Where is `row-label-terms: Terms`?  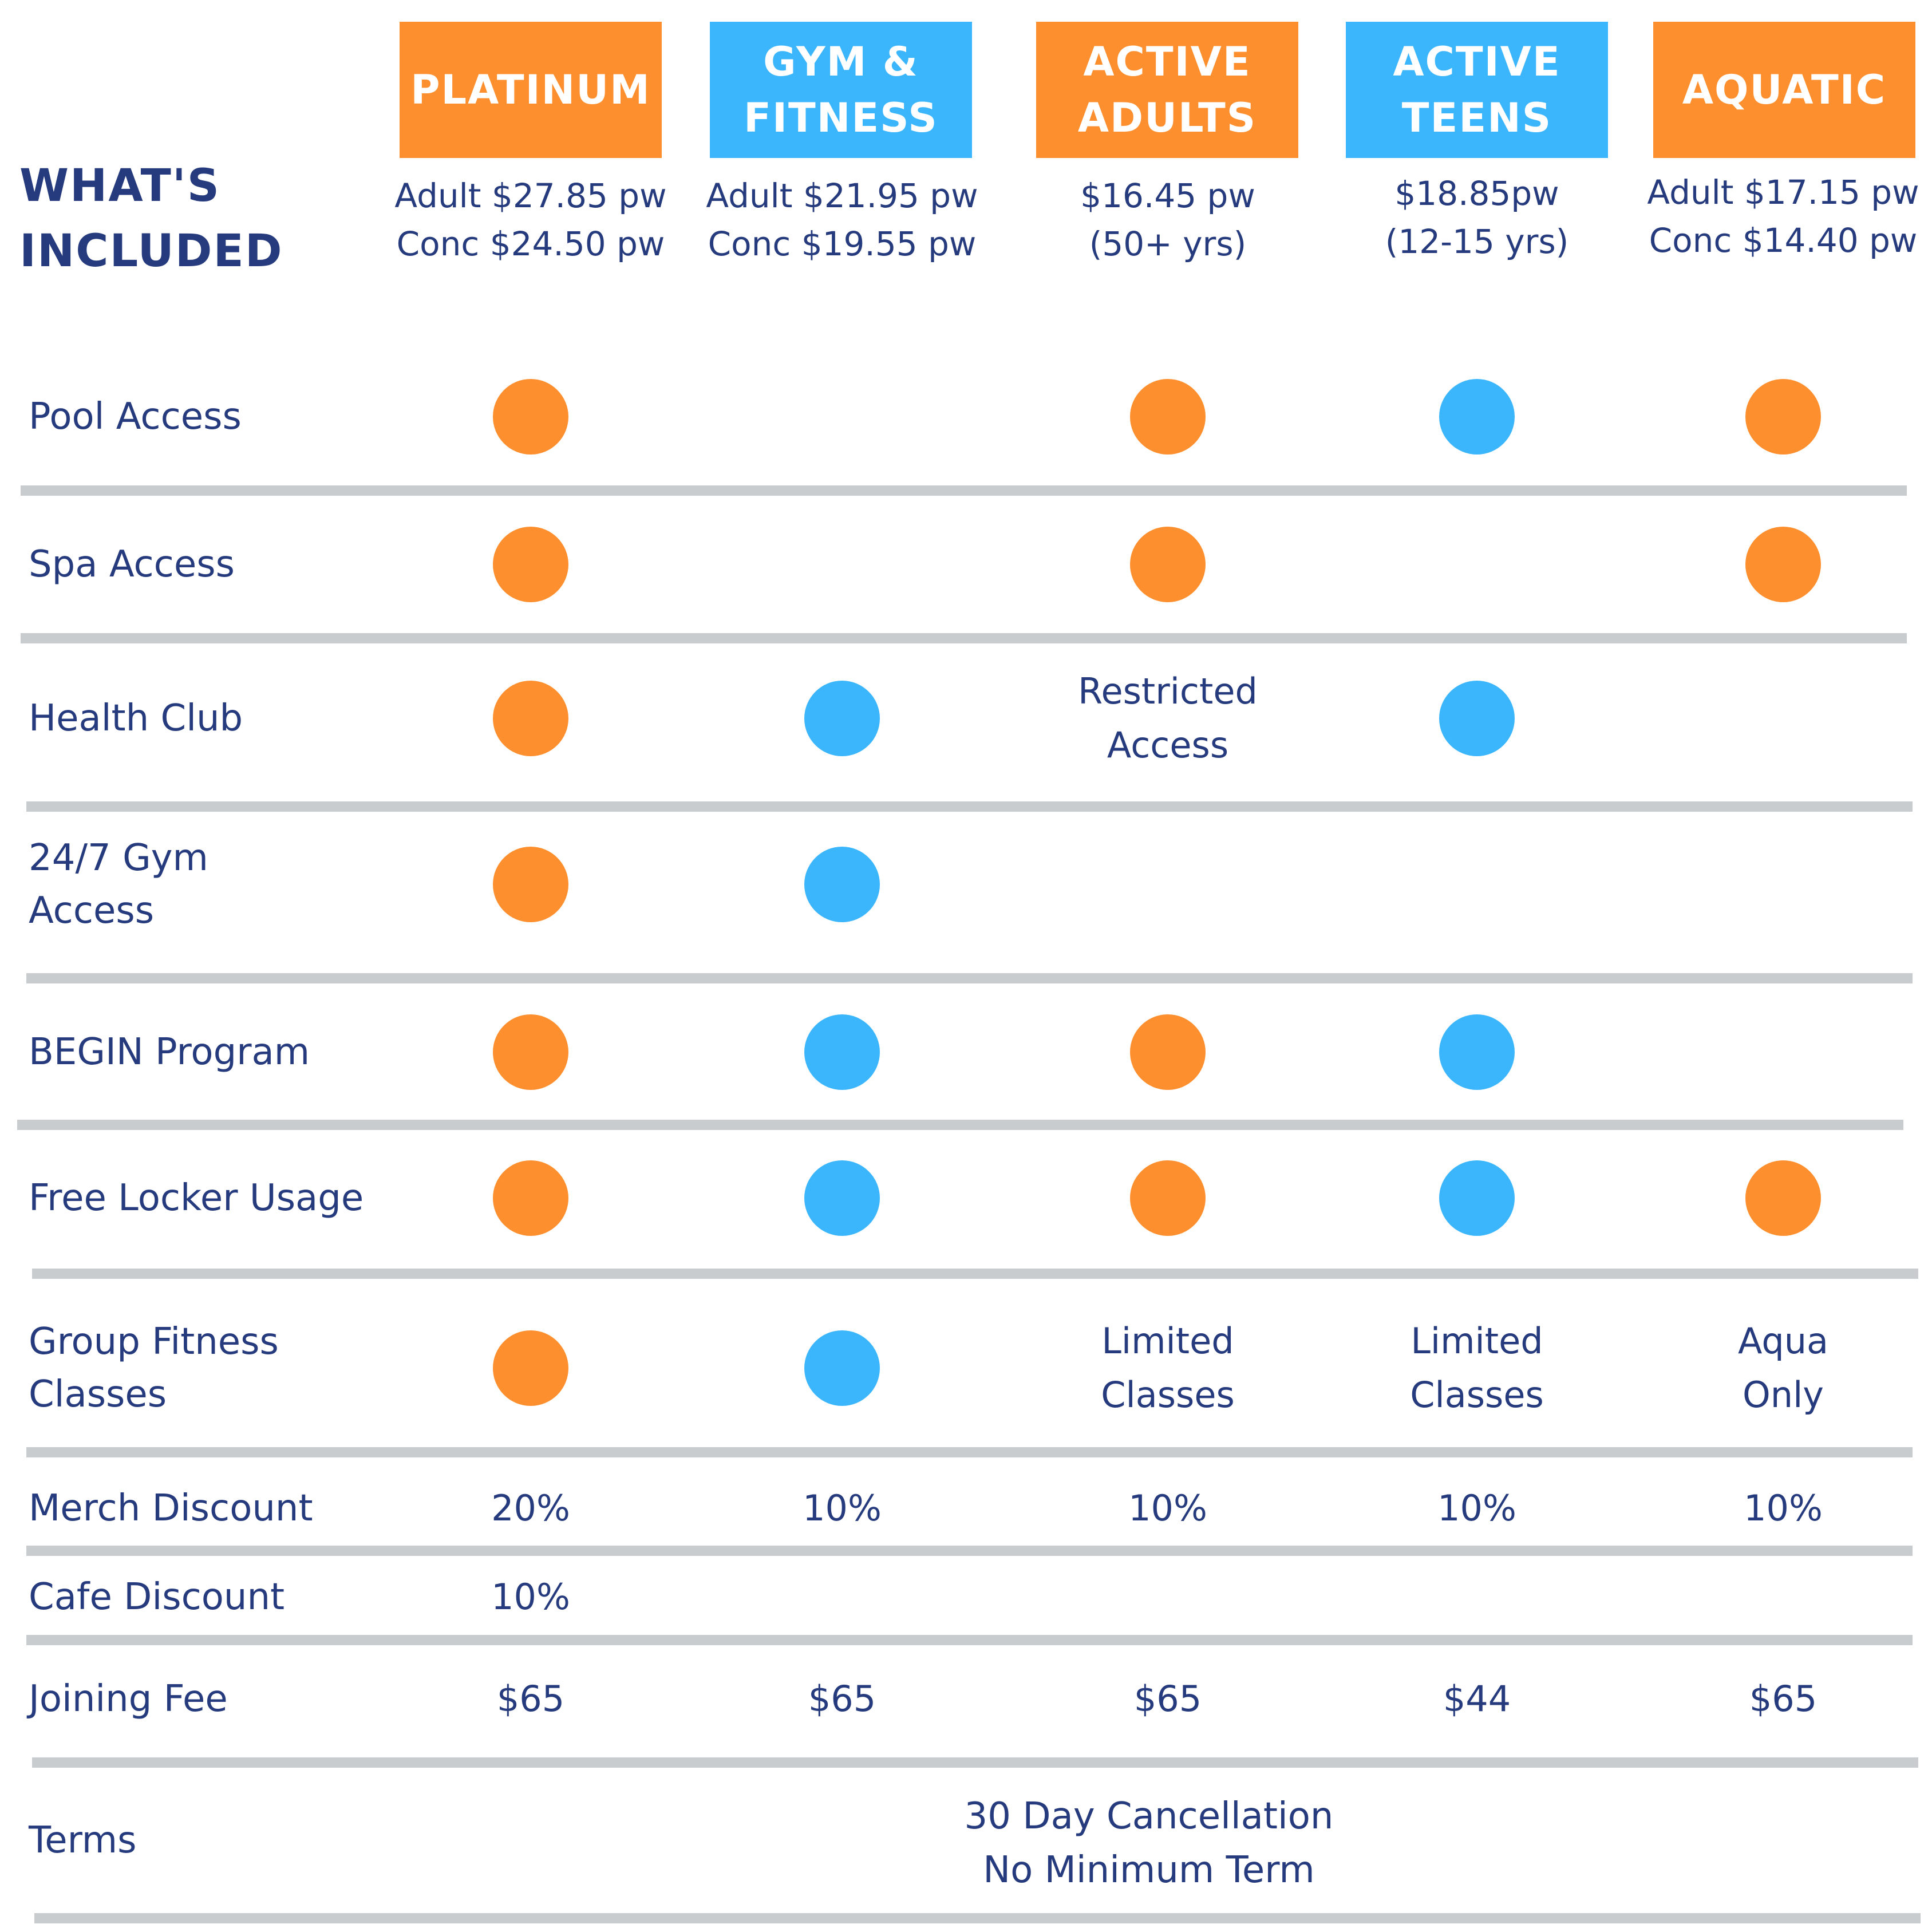
row-label-terms: Terms is located at coordinates (83, 1840).